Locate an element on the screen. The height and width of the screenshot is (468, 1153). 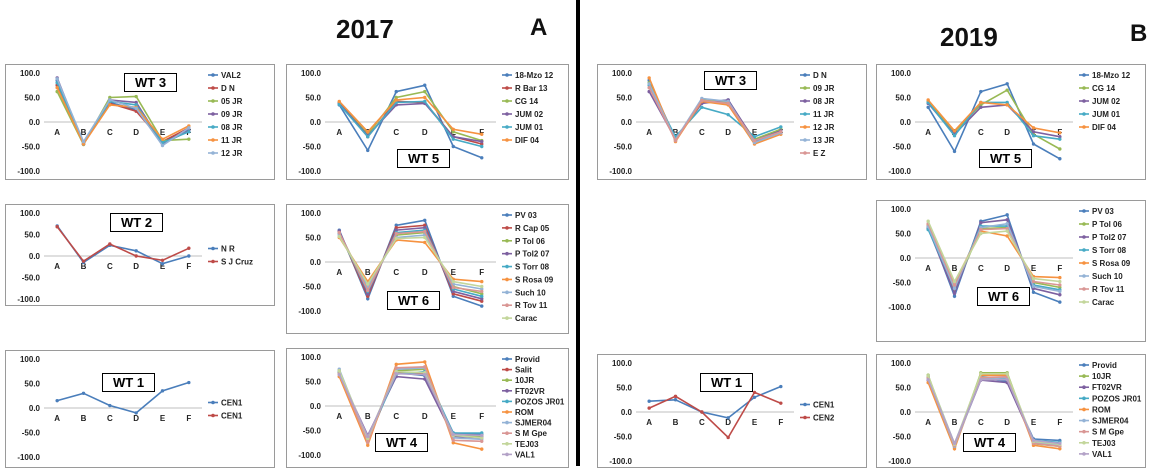
left-year-heading: 2017 is located at coordinates (365, 29).